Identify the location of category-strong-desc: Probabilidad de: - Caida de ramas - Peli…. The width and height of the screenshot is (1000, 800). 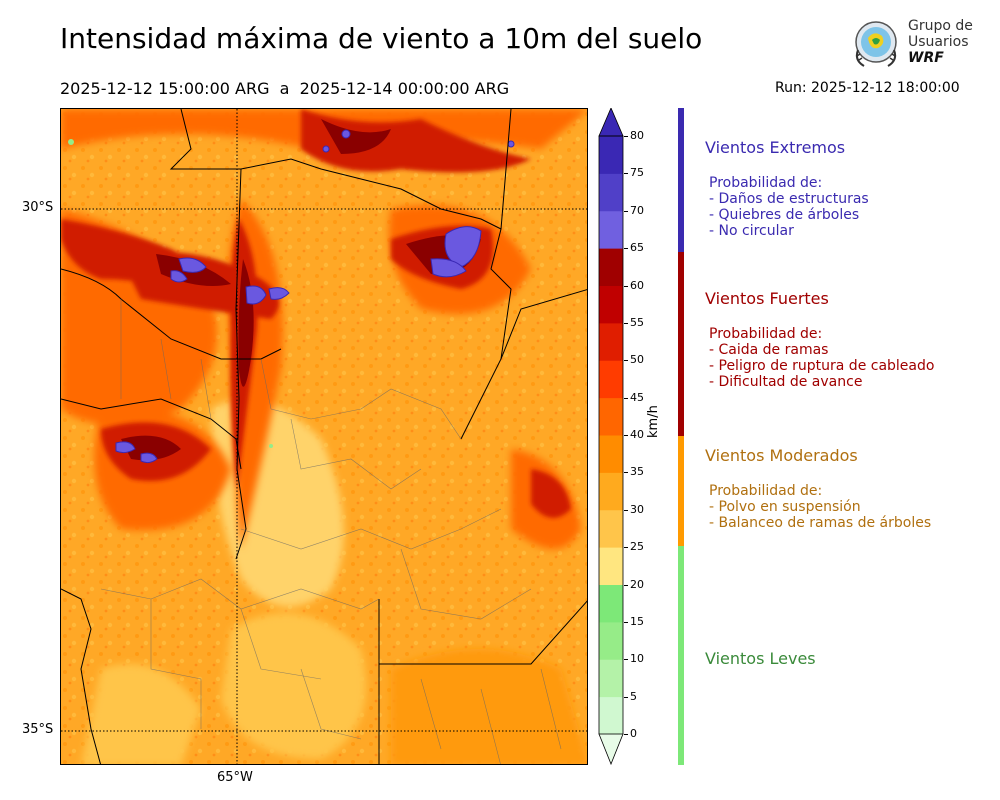
(819, 358).